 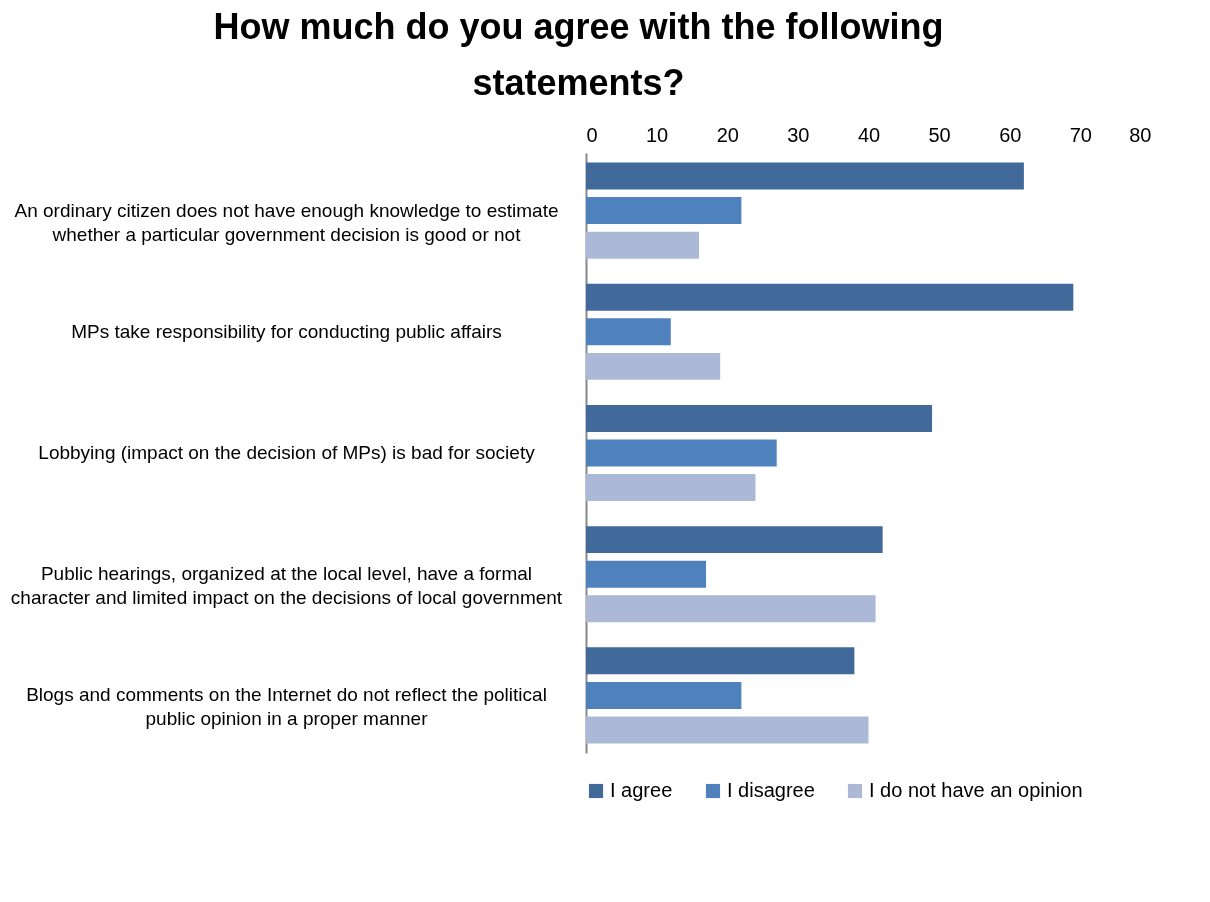 I want to click on legend-label: I agree, so click(x=641, y=790).